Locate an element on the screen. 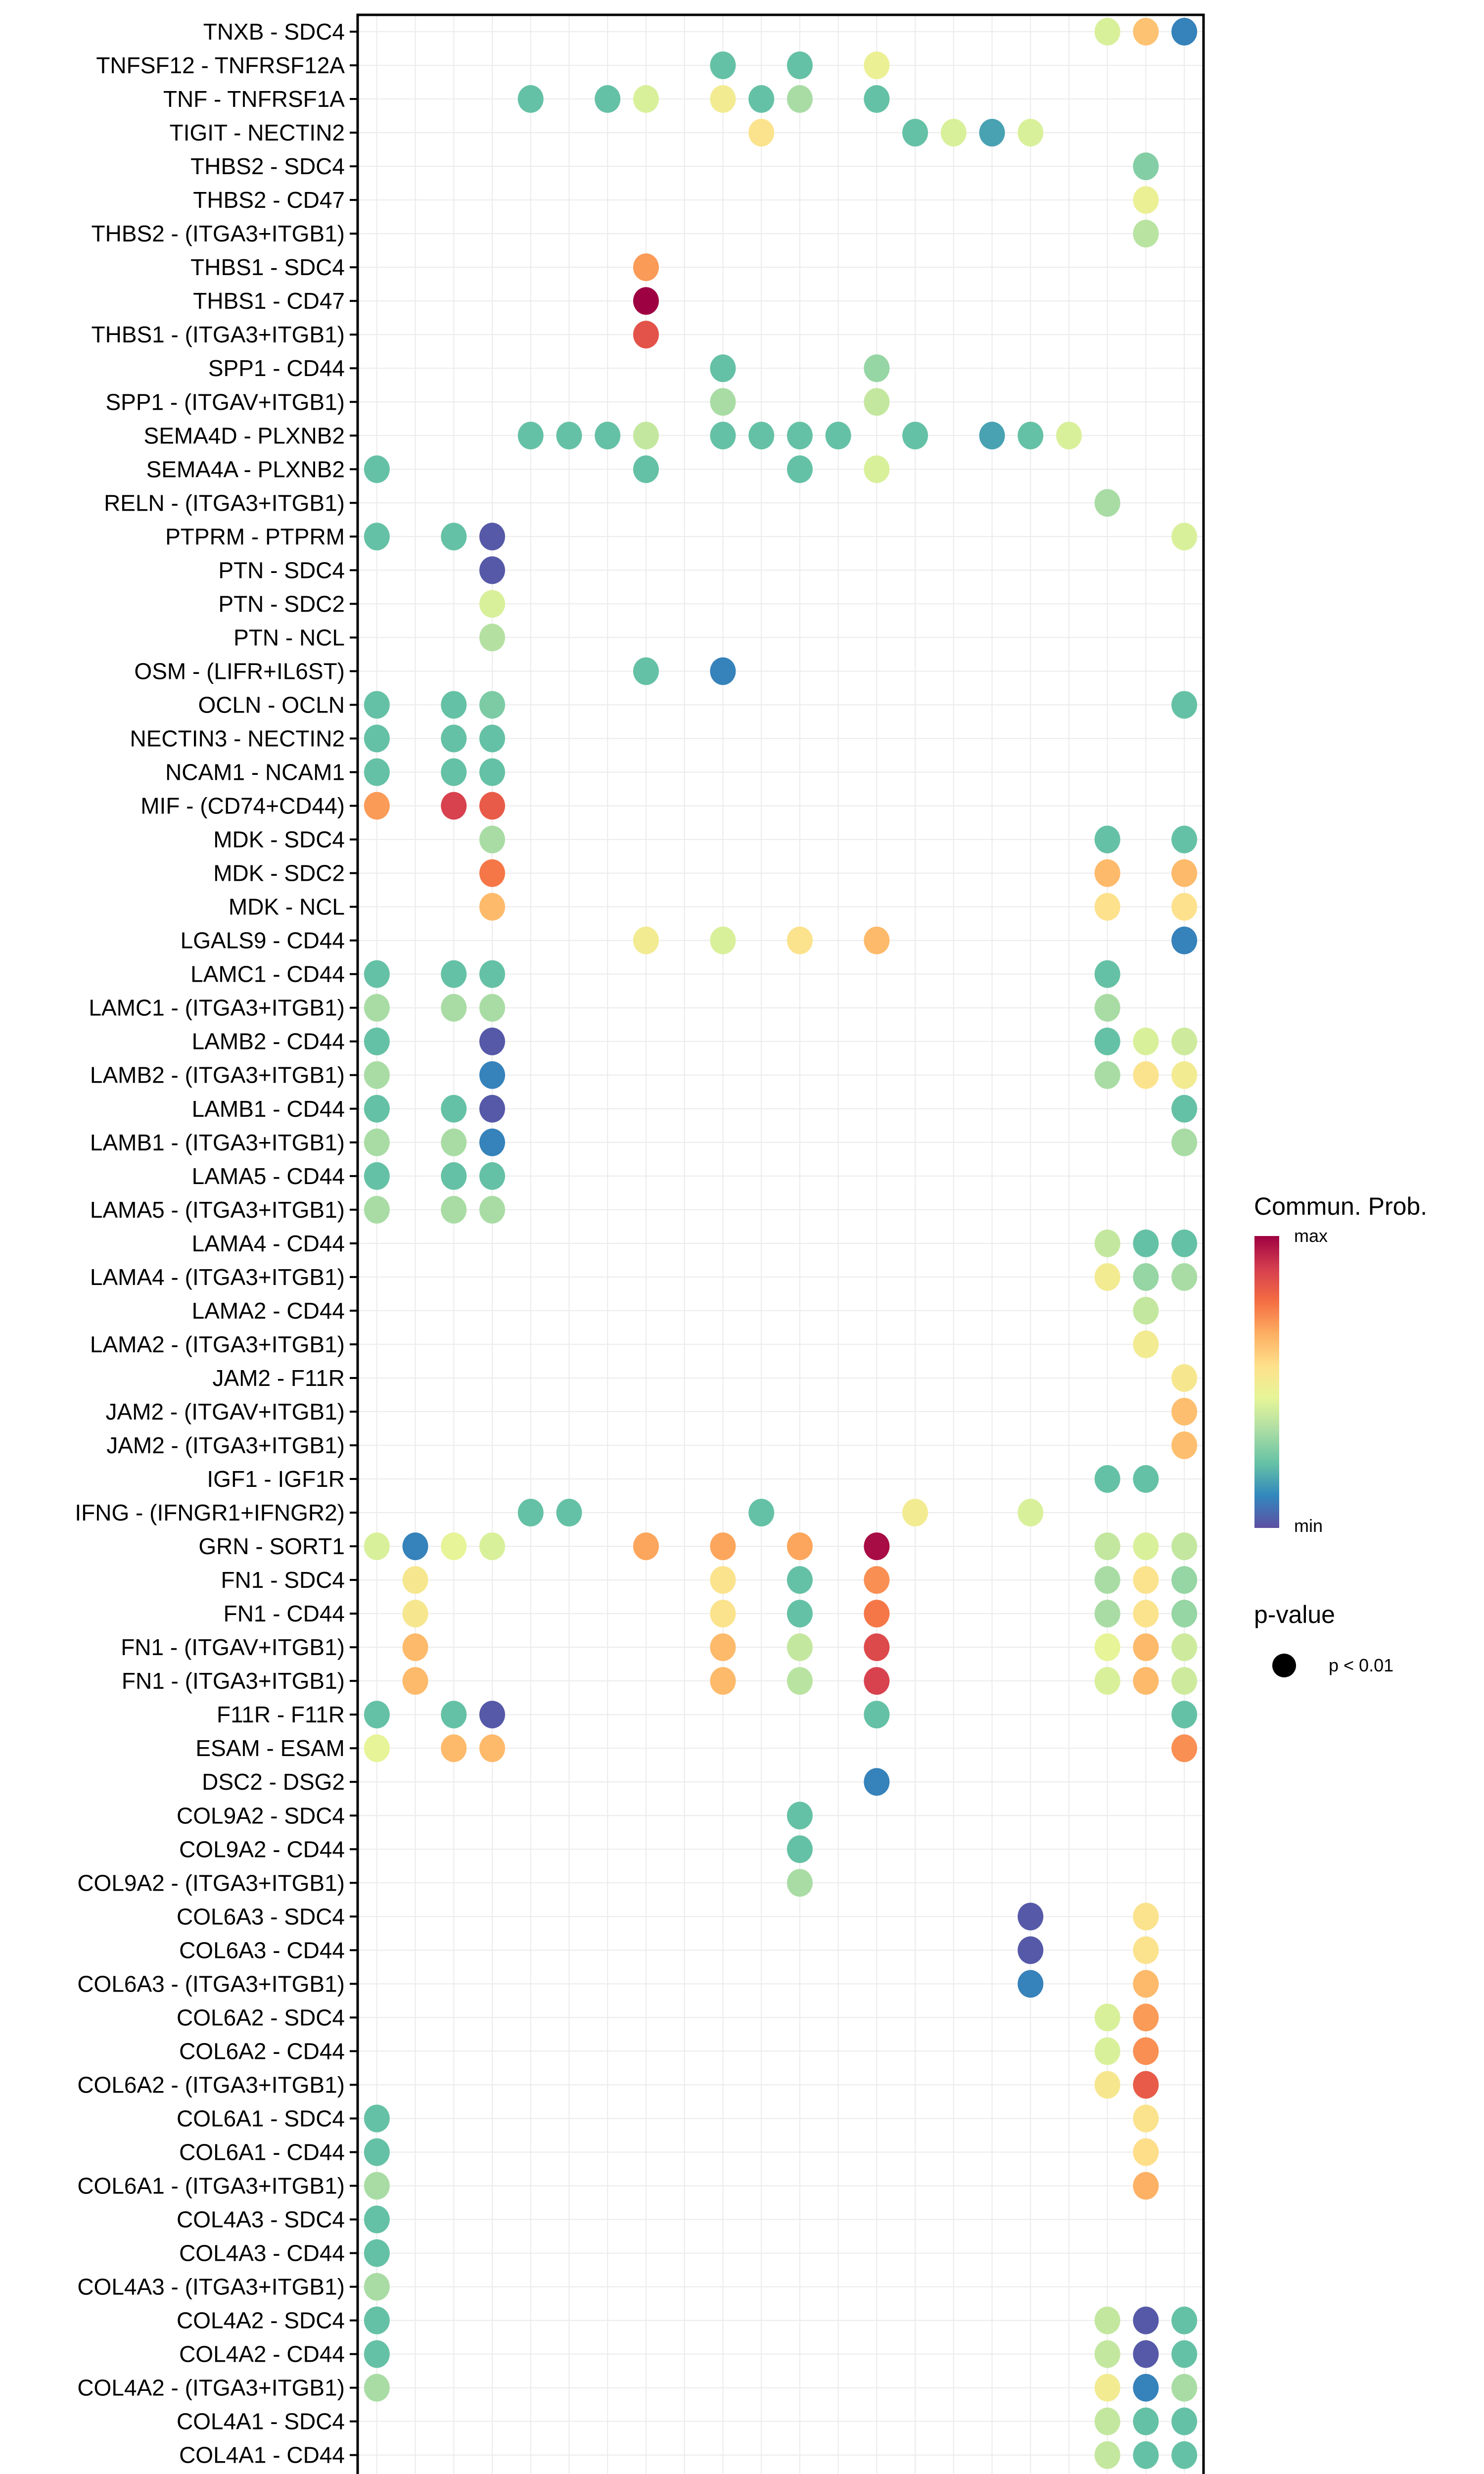 Image resolution: width=1484 pixels, height=2474 pixels. y-tick-label: IGF1 - IGF1R is located at coordinates (276, 1479).